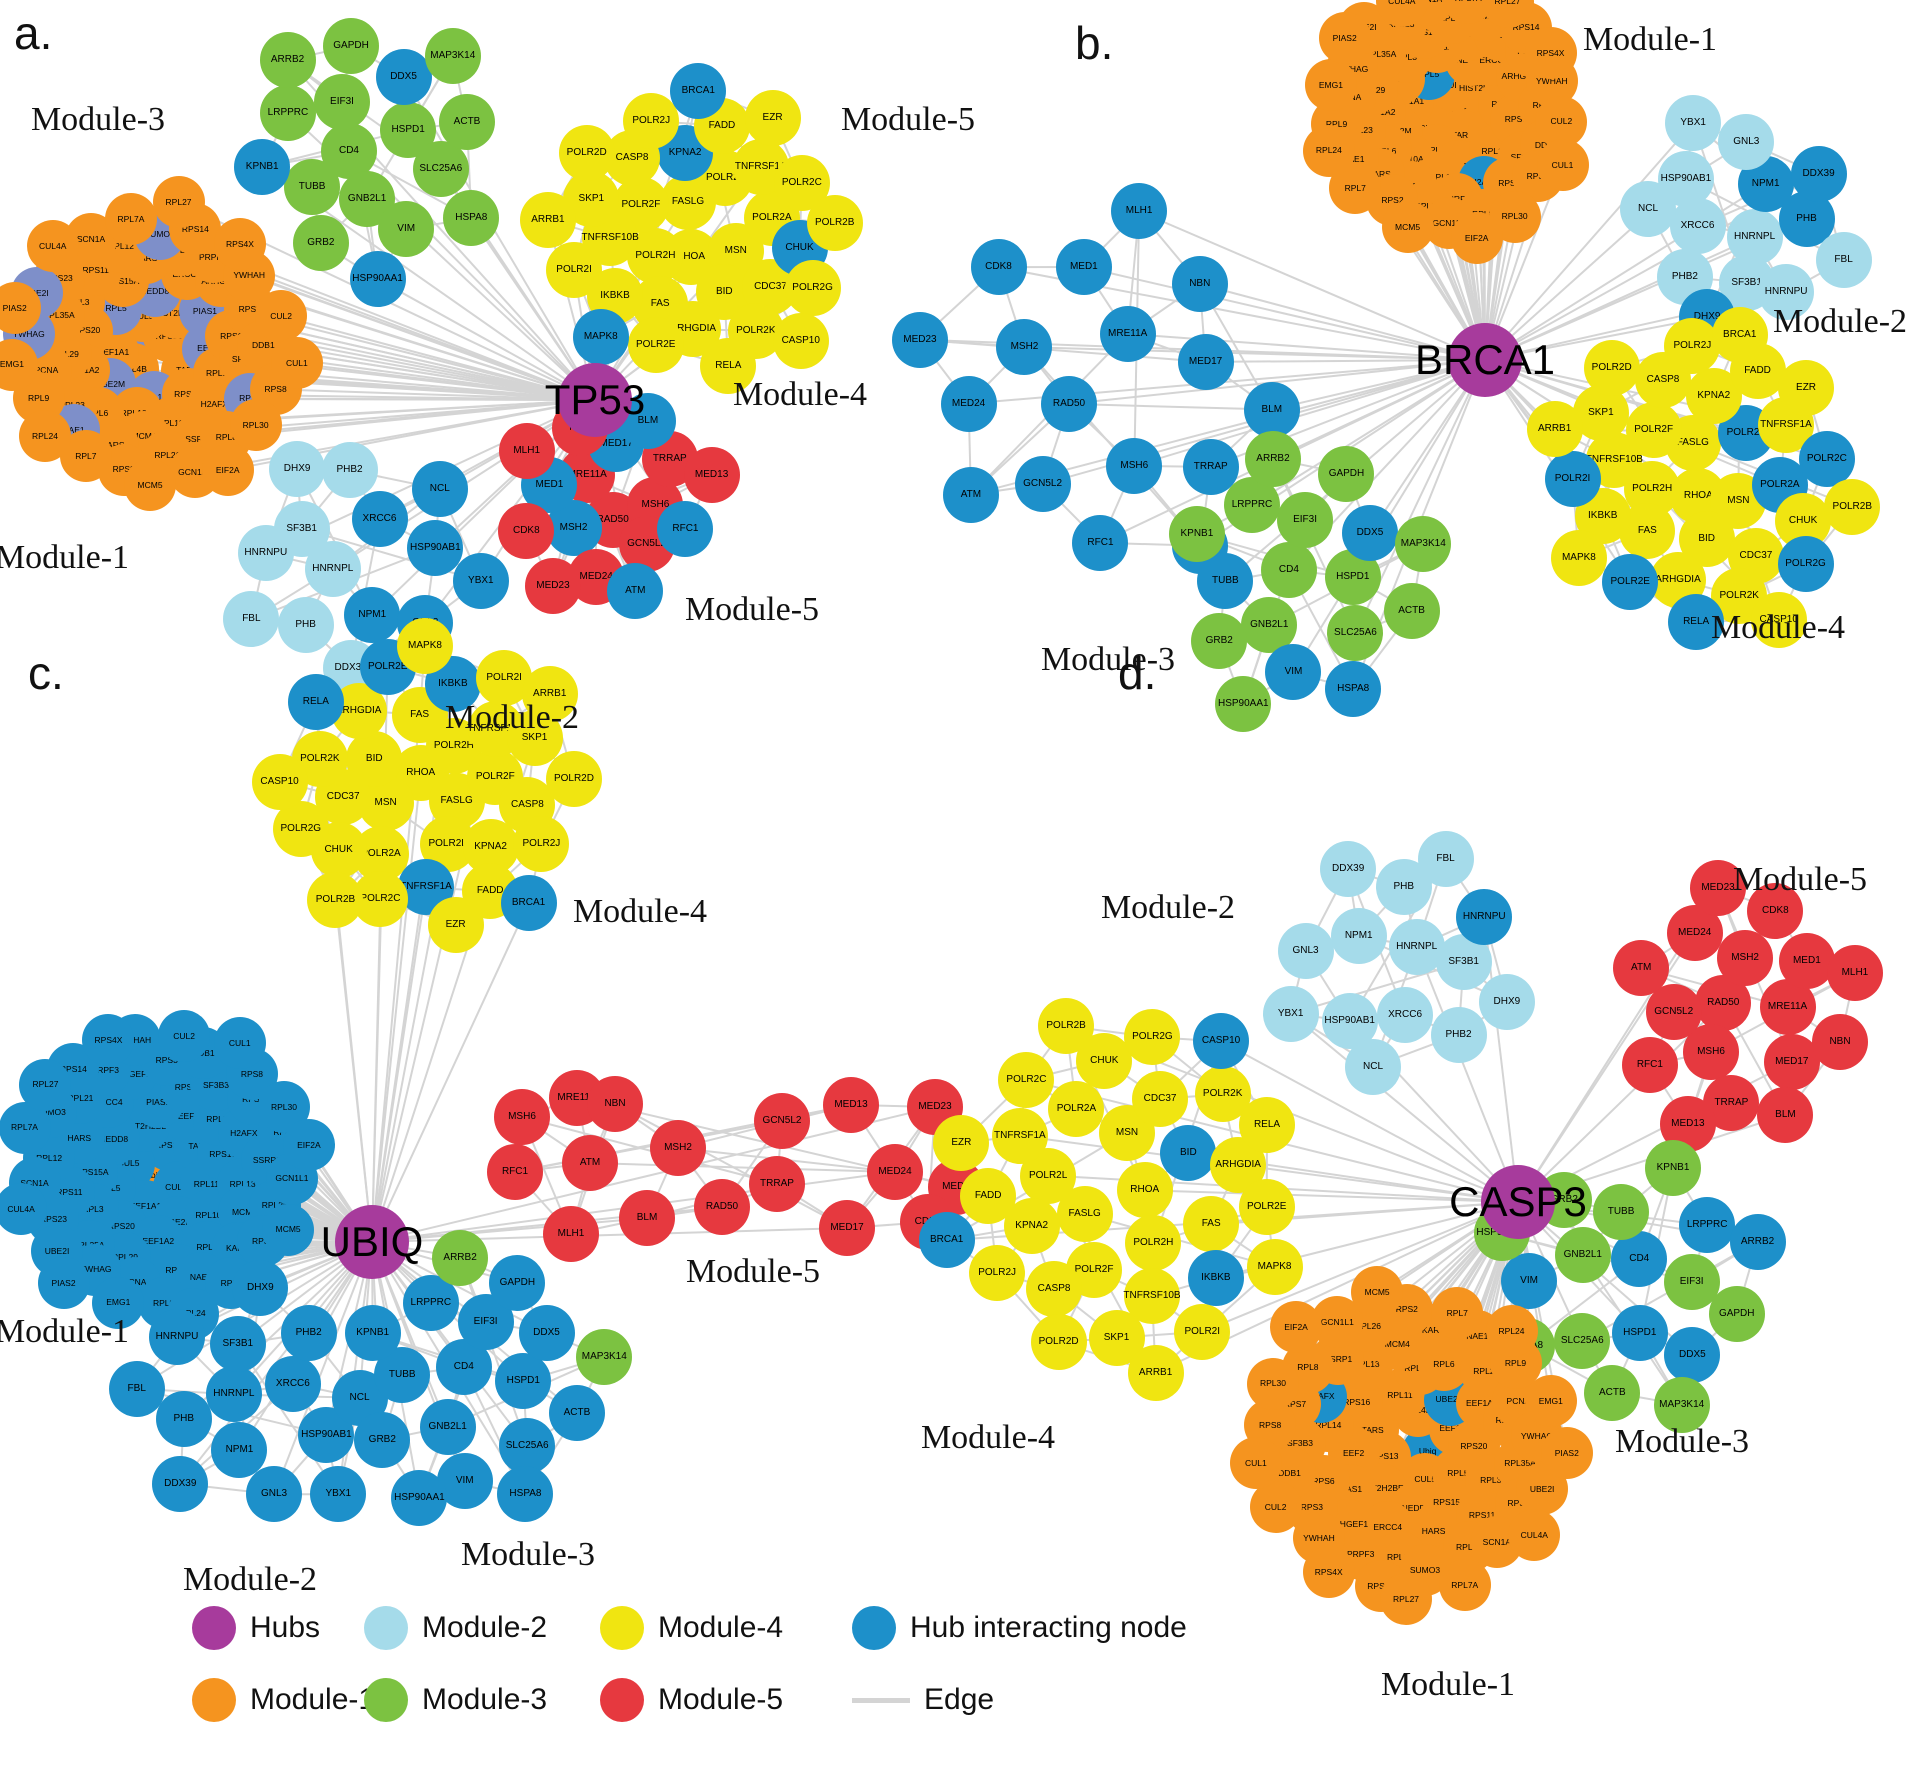  Describe the element at coordinates (419, 1497) in the screenshot. I see `gene-node-hsp90aa1: HSP90AA1` at that location.